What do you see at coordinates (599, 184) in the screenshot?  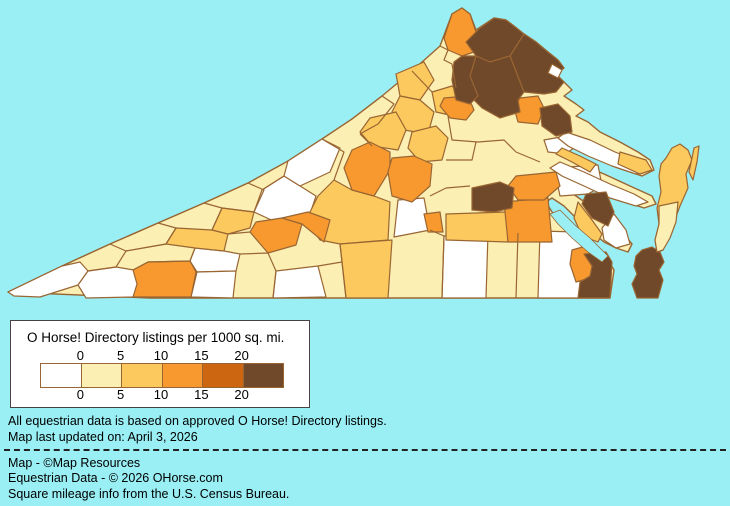 I see `peninsula-middle` at bounding box center [599, 184].